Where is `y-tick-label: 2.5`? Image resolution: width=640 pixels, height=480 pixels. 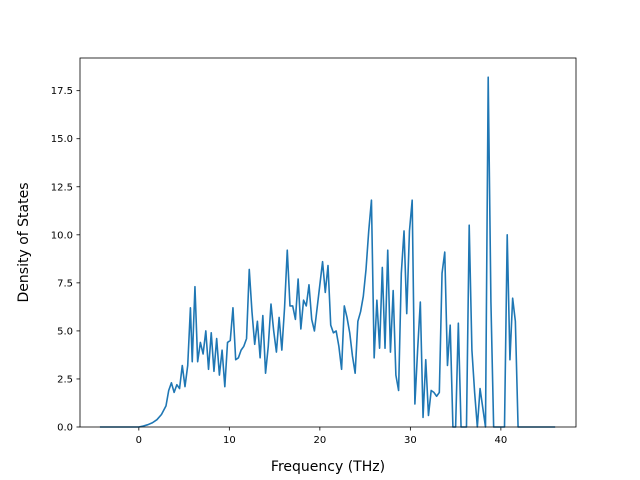 y-tick-label: 2.5 is located at coordinates (65, 379).